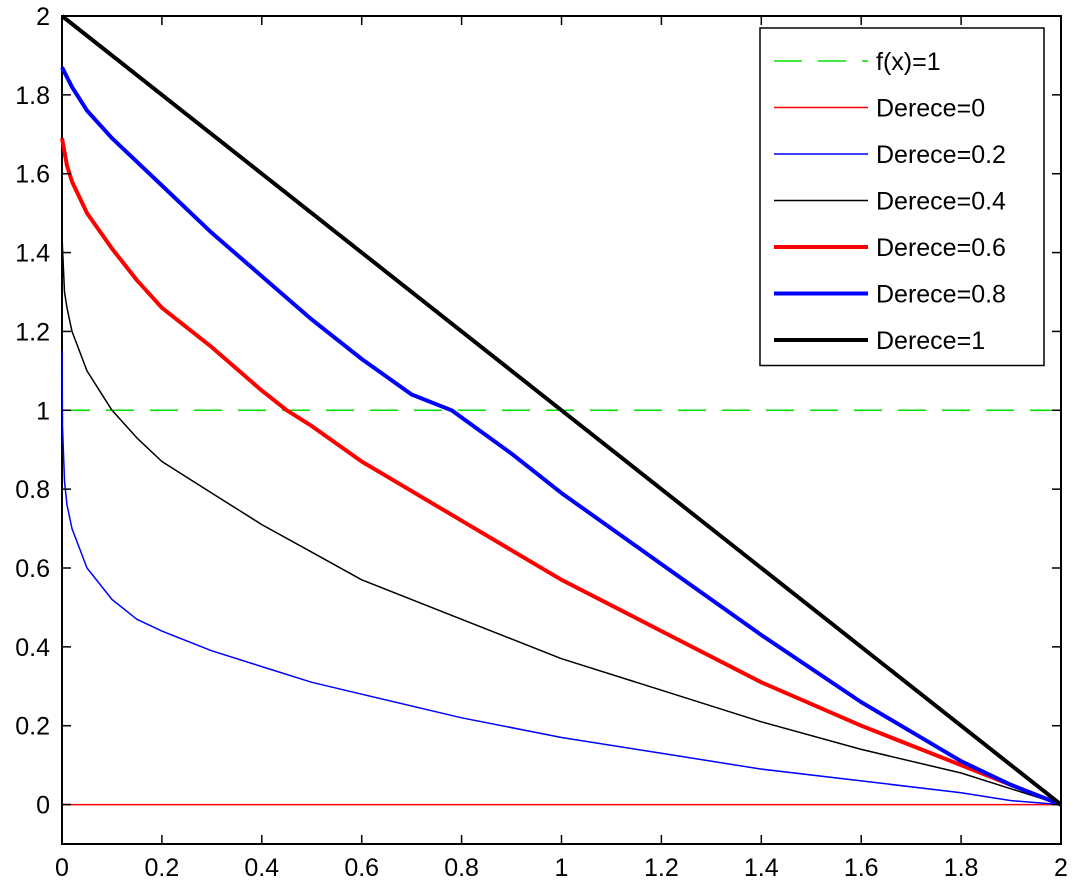  I want to click on legend-label-derece-0-2: Derece=0.2, so click(941, 155).